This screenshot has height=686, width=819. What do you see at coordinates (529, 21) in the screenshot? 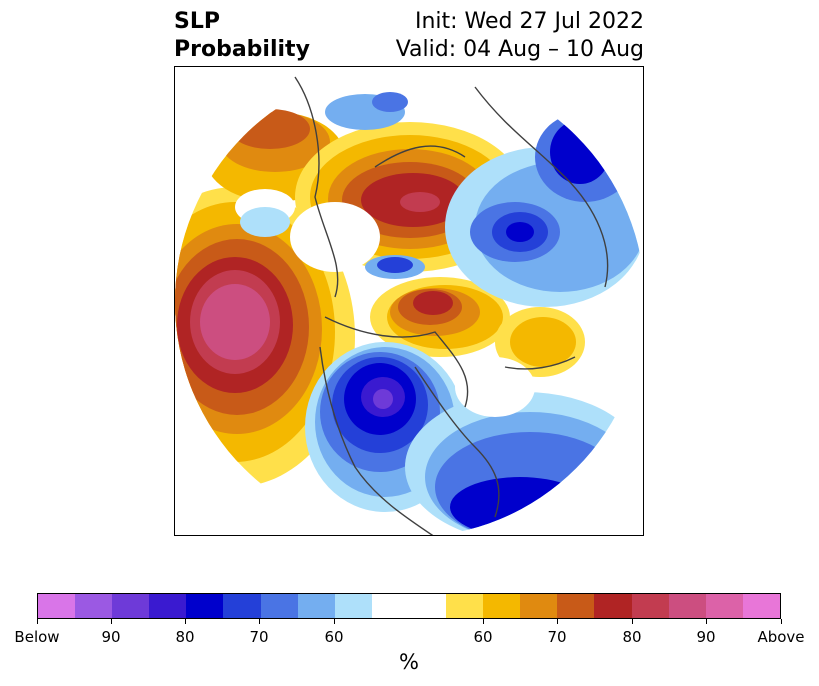
I see `init-date: Init: Wed 27 Jul 2022` at bounding box center [529, 21].